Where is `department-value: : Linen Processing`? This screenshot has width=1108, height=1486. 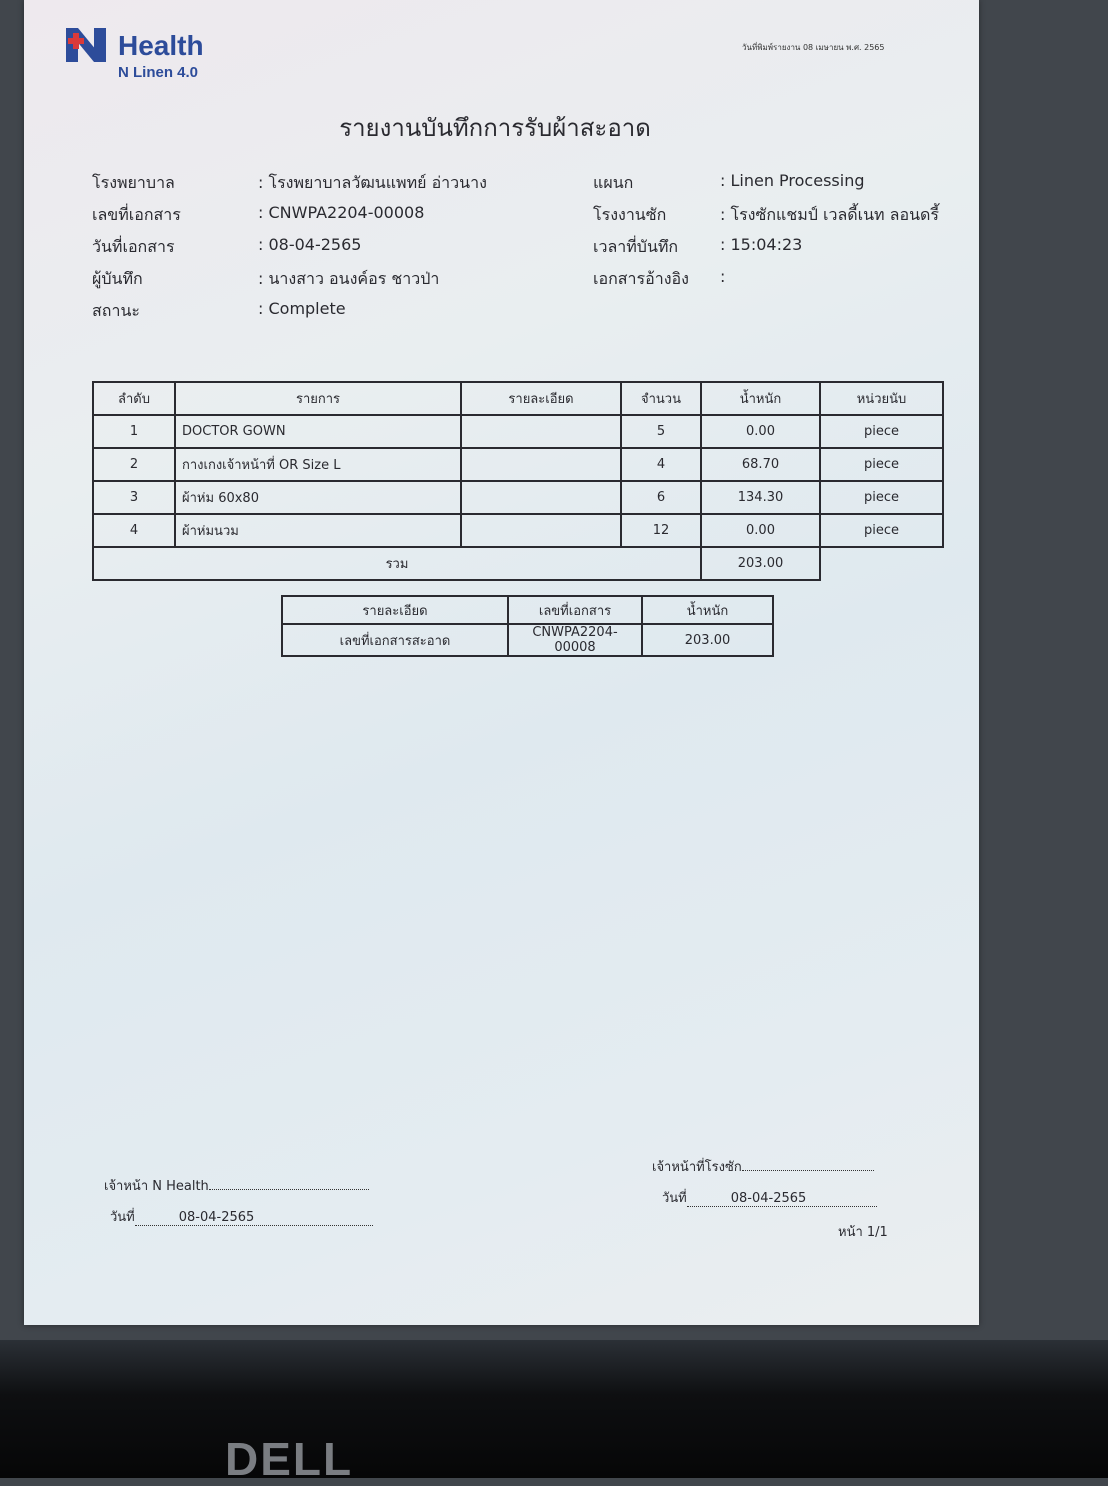 department-value: : Linen Processing is located at coordinates (792, 180).